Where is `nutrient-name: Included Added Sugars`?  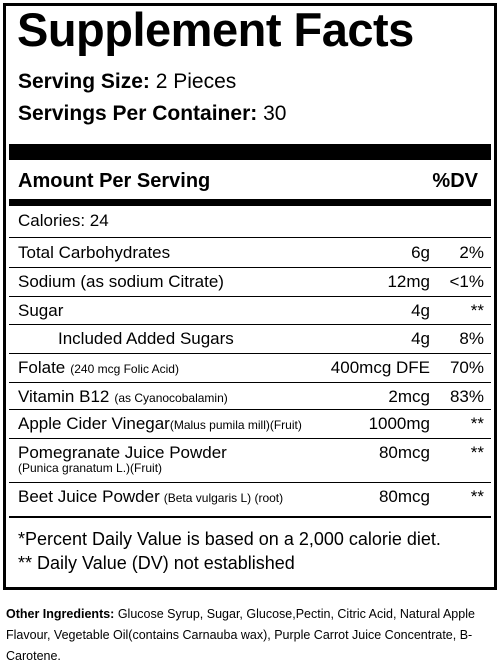
nutrient-name: Included Added Sugars is located at coordinates (146, 338).